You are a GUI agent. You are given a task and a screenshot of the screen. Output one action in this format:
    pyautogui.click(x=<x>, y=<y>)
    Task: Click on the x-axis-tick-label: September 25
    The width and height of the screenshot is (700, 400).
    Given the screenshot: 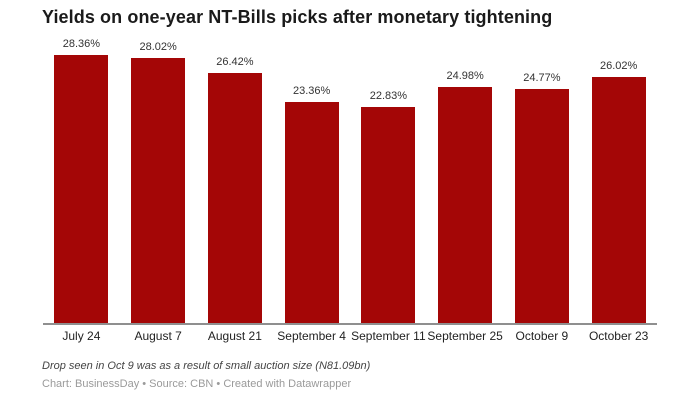 What is the action you would take?
    pyautogui.click(x=465, y=336)
    